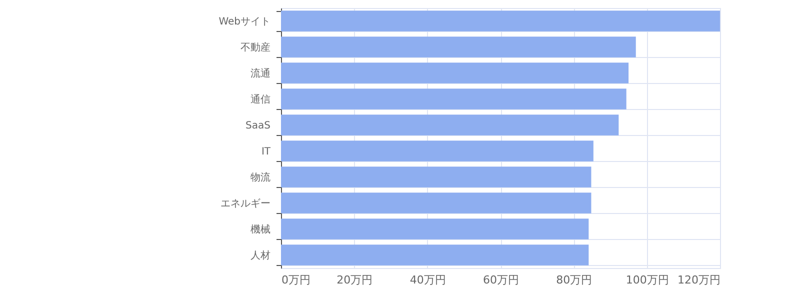 The width and height of the screenshot is (800, 300). I want to click on y-tick-label: エネルギー, so click(245, 204).